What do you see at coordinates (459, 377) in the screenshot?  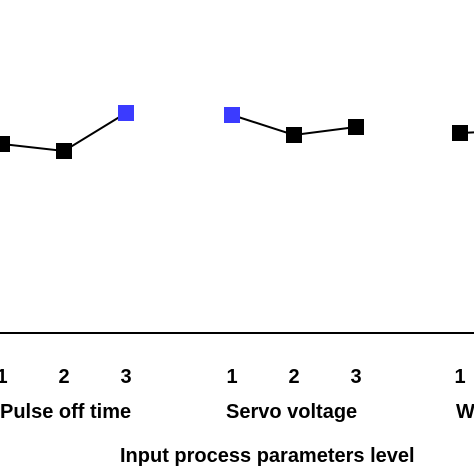 I see `tick-label-3-1: 1` at bounding box center [459, 377].